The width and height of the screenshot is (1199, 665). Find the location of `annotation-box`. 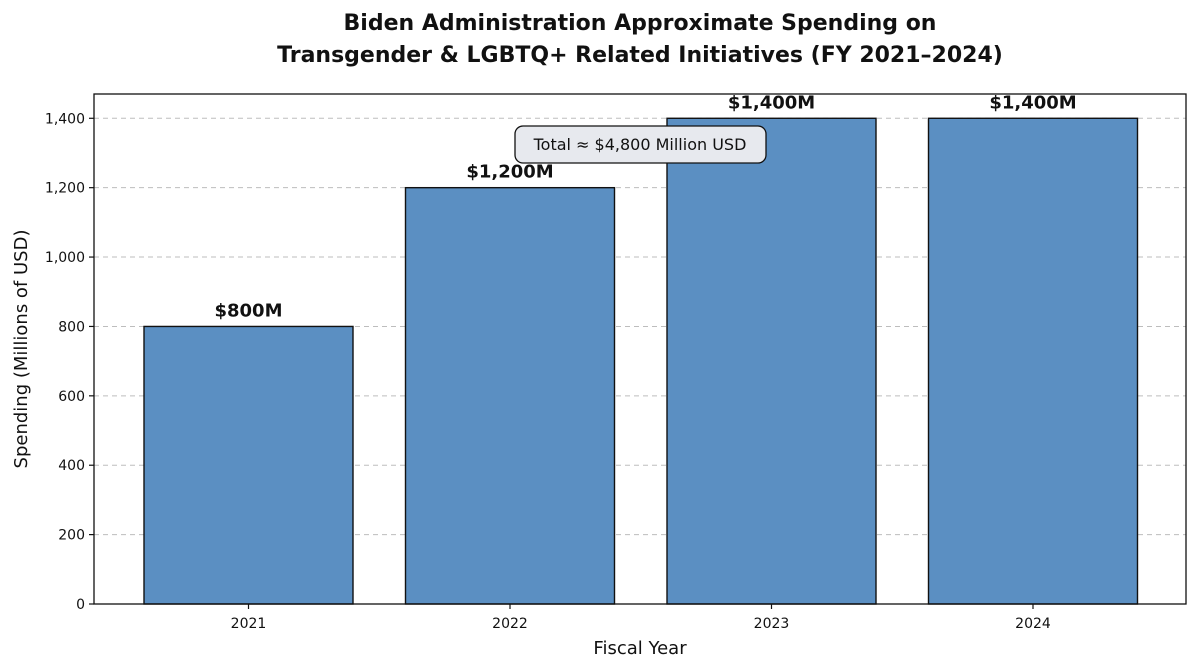

annotation-box is located at coordinates (640, 144).